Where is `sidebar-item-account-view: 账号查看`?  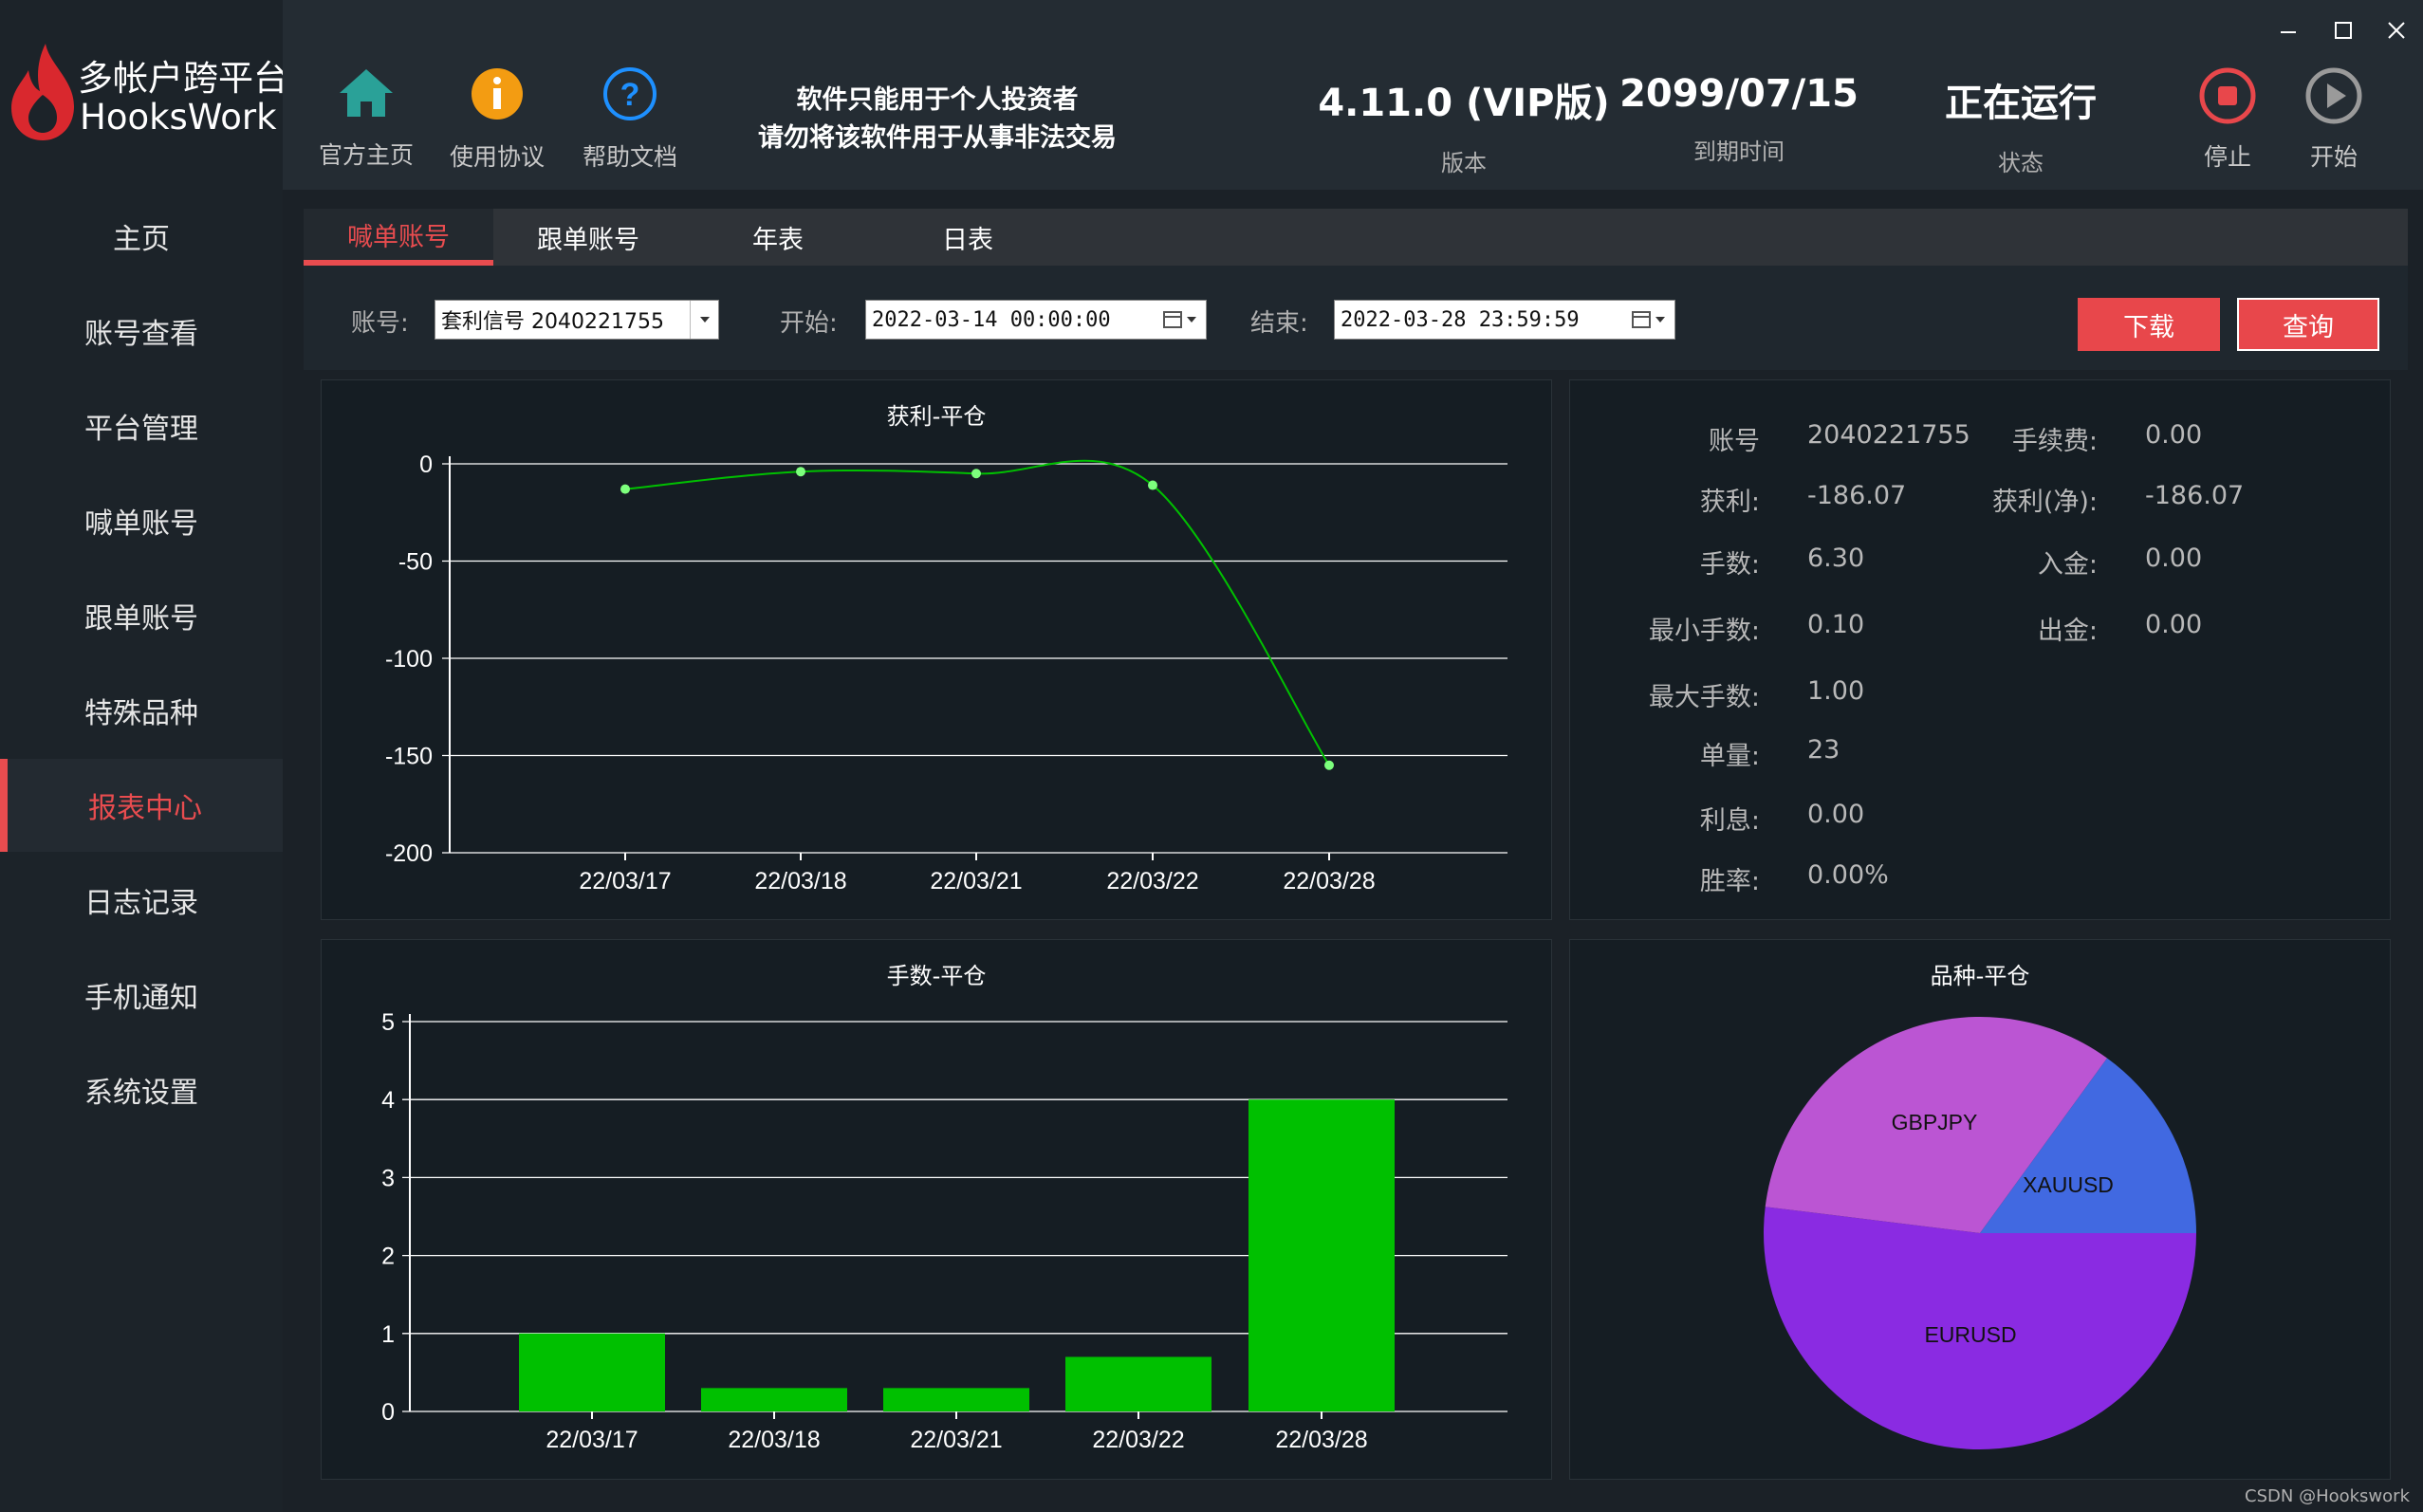 sidebar-item-account-view: 账号查看 is located at coordinates (141, 334).